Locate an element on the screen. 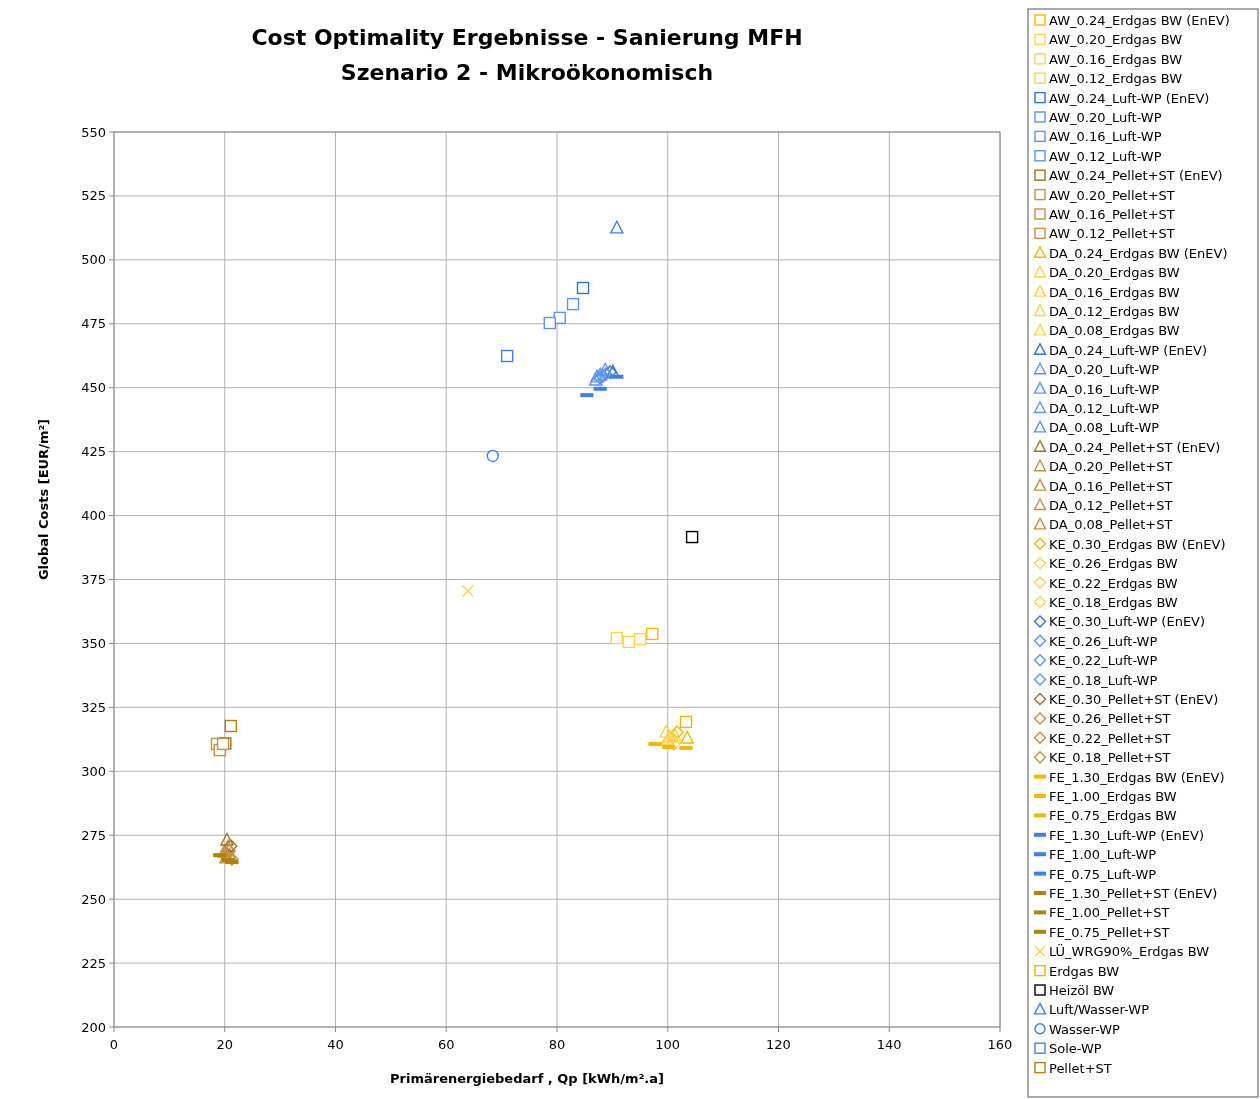 The height and width of the screenshot is (1099, 1260). y-tick-label: 225 is located at coordinates (93, 963).